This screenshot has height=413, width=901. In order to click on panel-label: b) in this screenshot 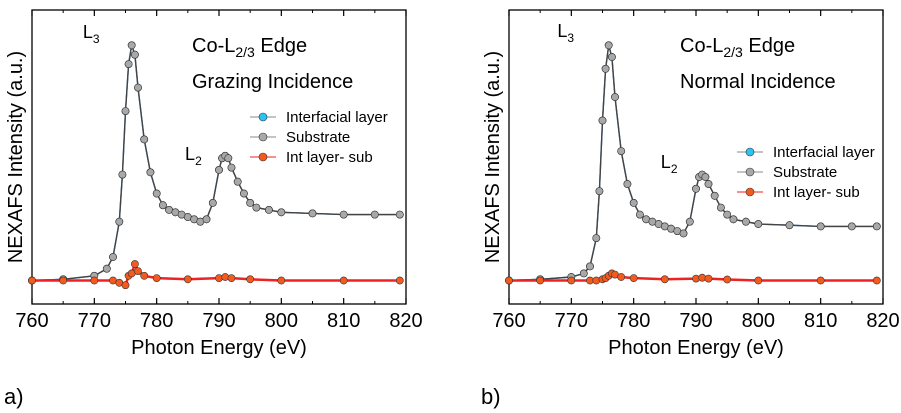, I will do `click(491, 396)`.